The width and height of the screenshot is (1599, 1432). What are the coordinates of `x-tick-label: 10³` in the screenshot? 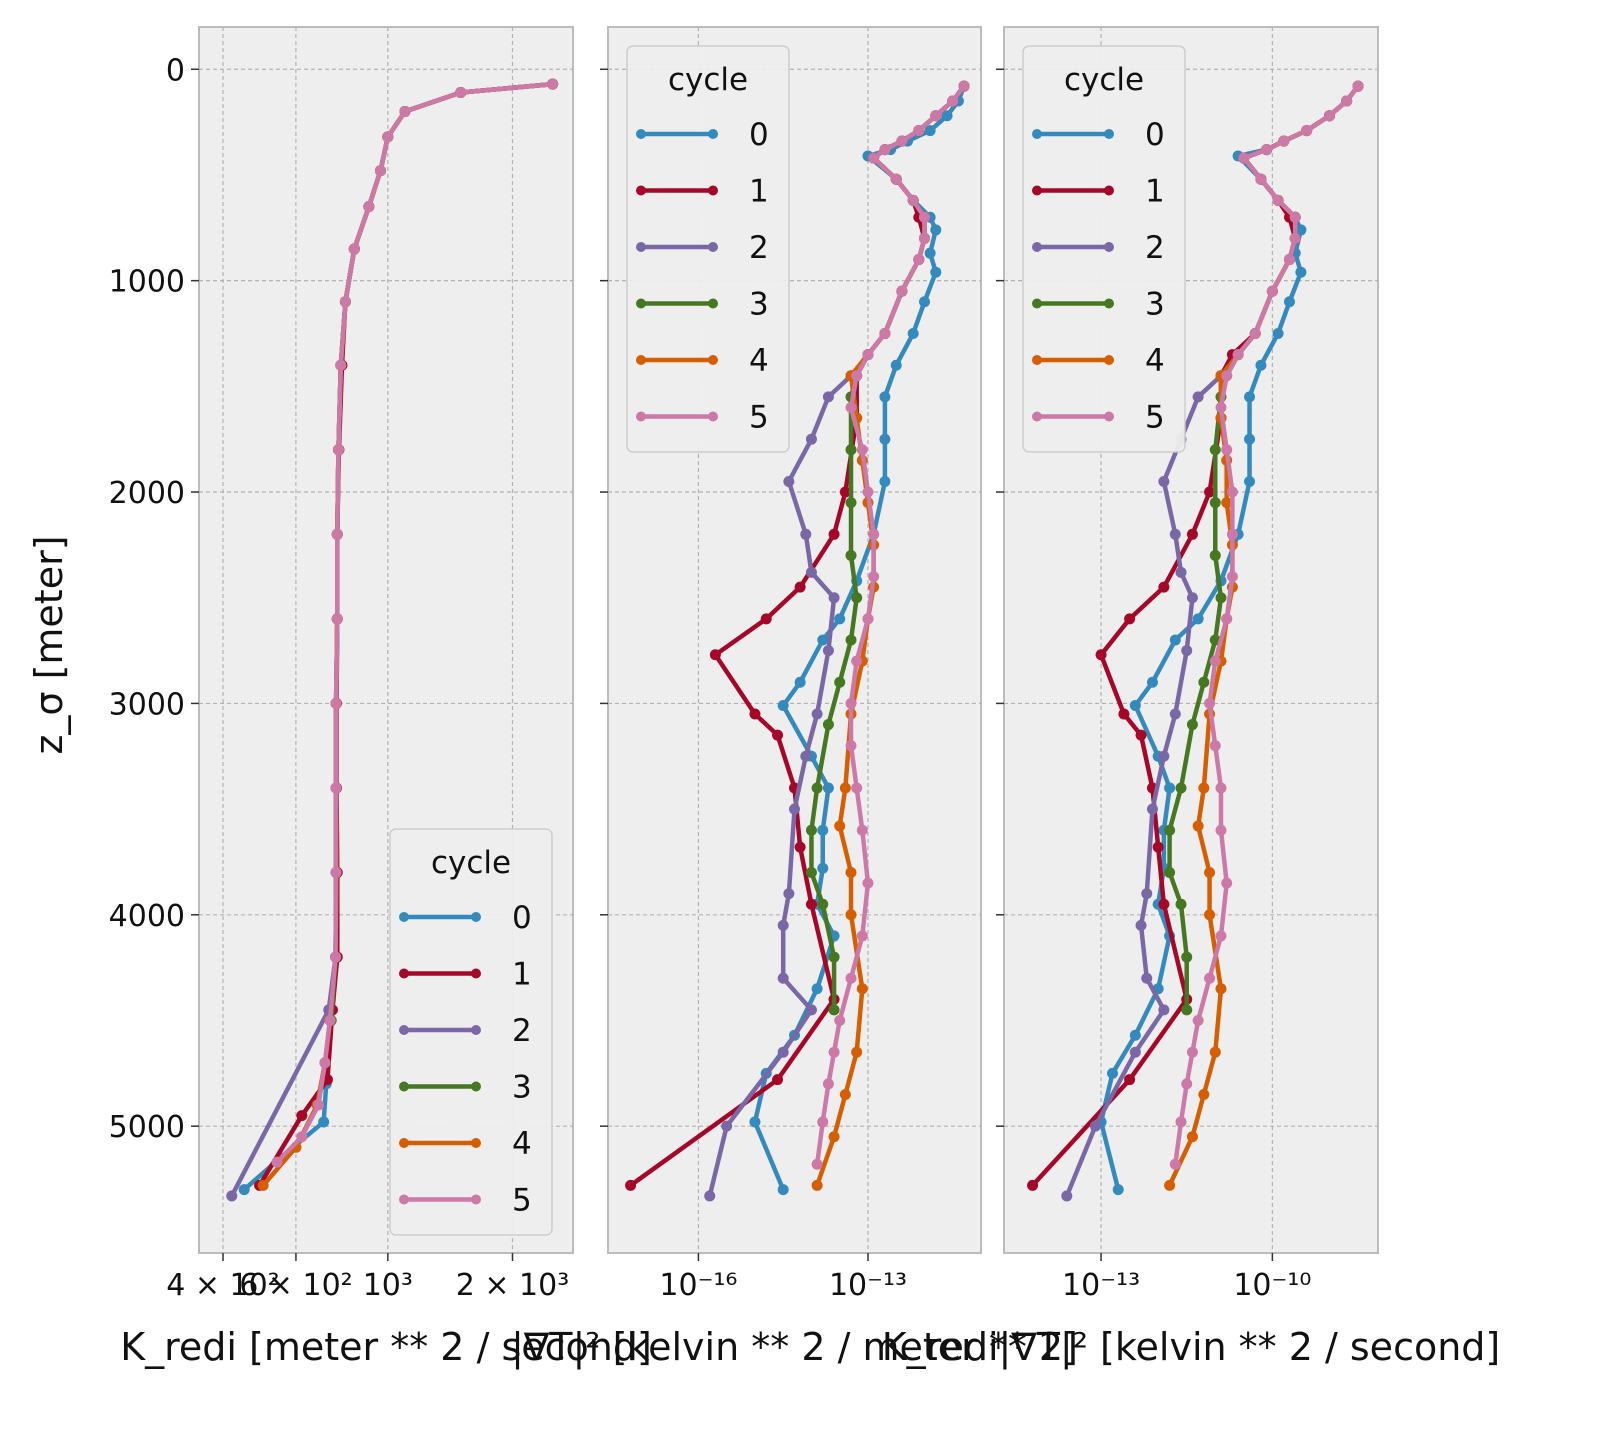 It's located at (388, 1285).